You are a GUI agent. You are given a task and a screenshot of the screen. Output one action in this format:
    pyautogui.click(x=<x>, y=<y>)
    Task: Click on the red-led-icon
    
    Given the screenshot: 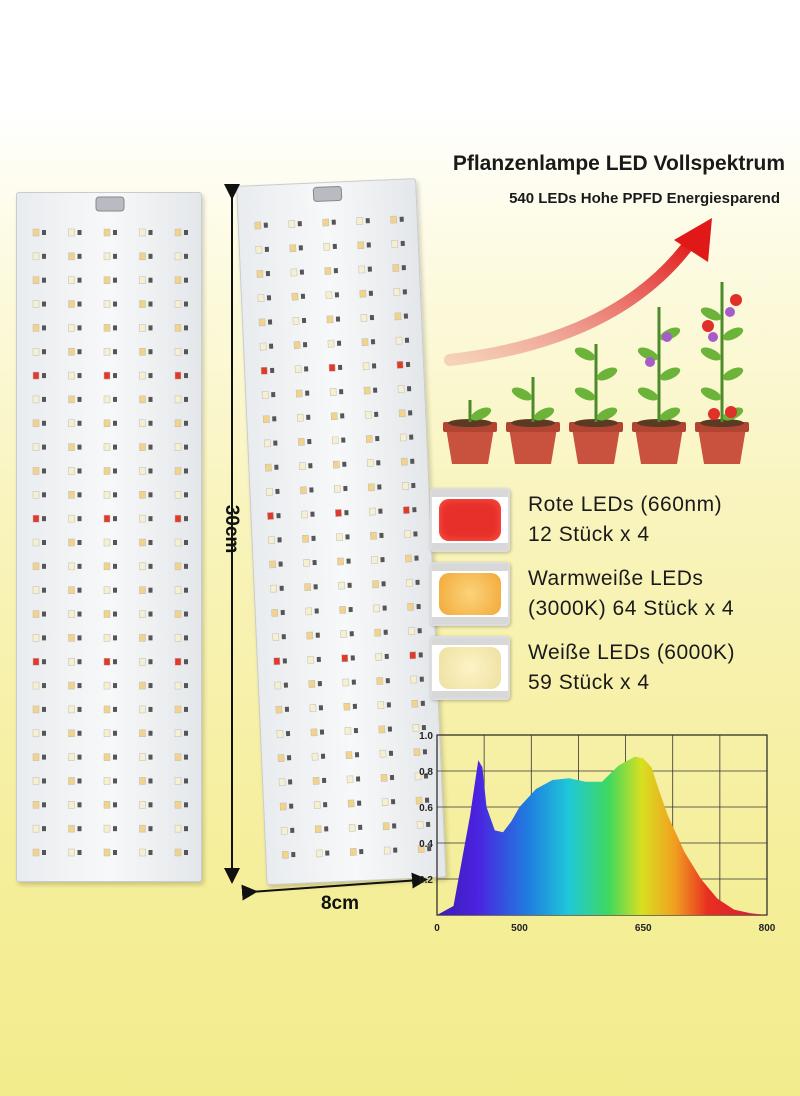 What is the action you would take?
    pyautogui.click(x=470, y=520)
    